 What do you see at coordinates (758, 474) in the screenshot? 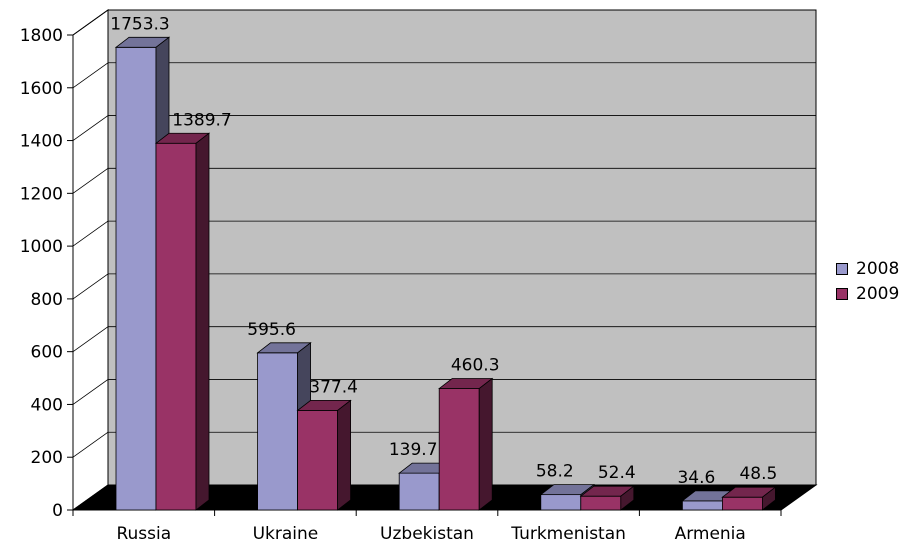
I see `data-label: 48.5` at bounding box center [758, 474].